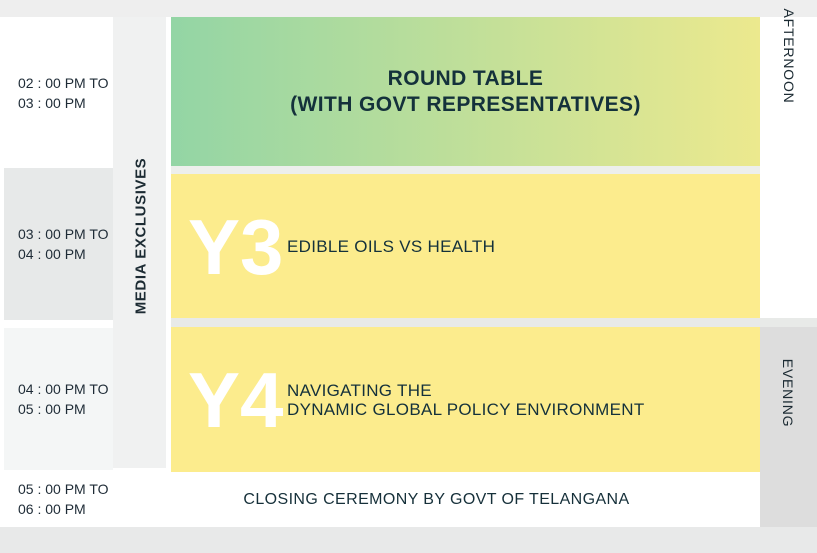 The height and width of the screenshot is (553, 817). Describe the element at coordinates (58, 498) in the screenshot. I see `time-slot-5pm-6pm: 05 : 00 PM TO 06 : 00 PM` at that location.